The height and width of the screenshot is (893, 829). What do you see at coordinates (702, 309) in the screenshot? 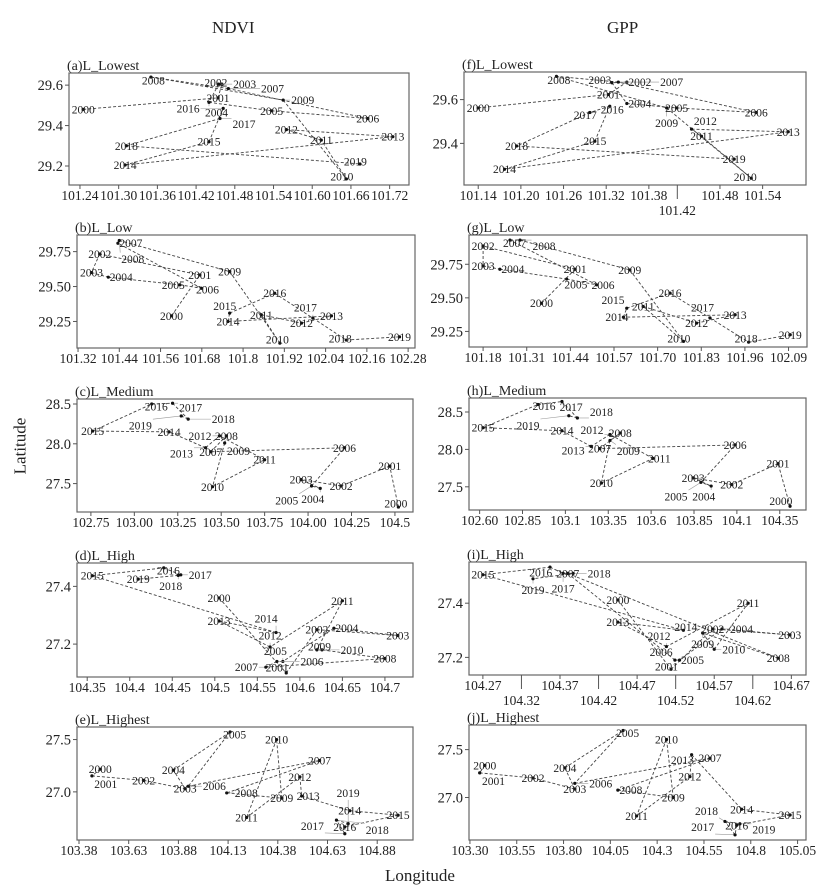
I see `year-label: 2017` at bounding box center [702, 309].